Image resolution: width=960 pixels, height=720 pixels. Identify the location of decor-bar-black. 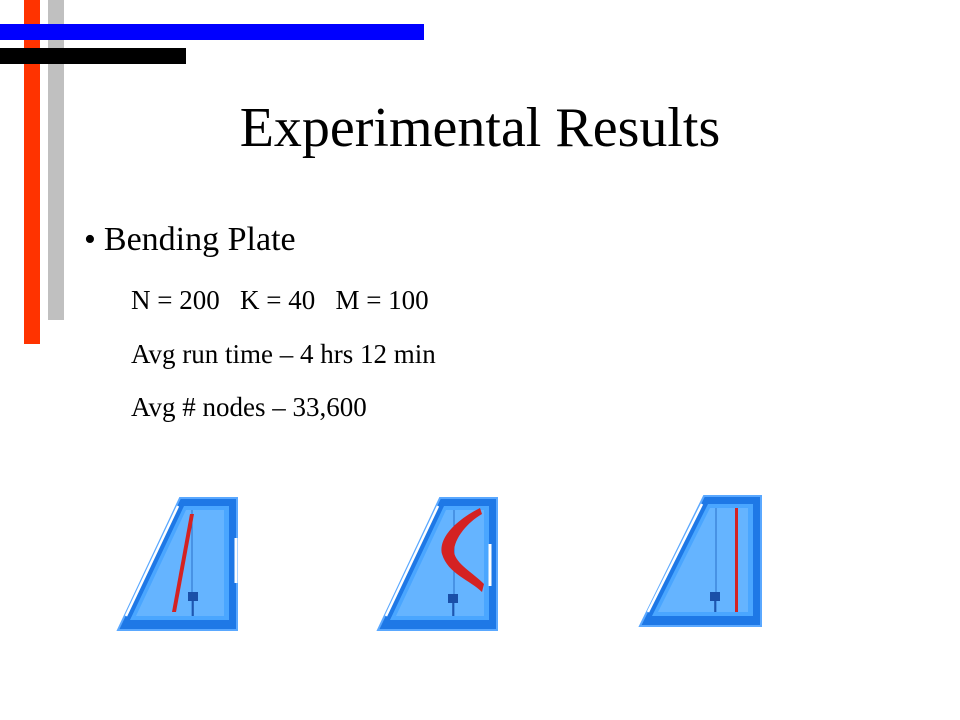
(93, 56).